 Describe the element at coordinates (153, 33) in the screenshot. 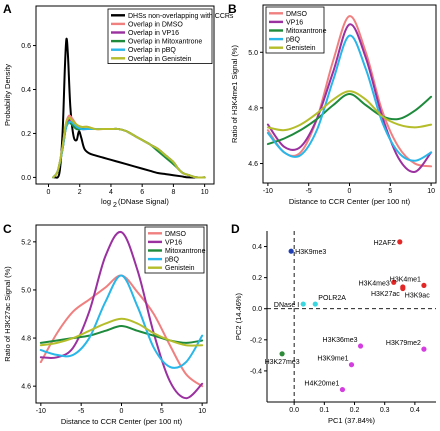

I see `legend-entry-overlap-in-vp16: Overlap in VP16` at that location.